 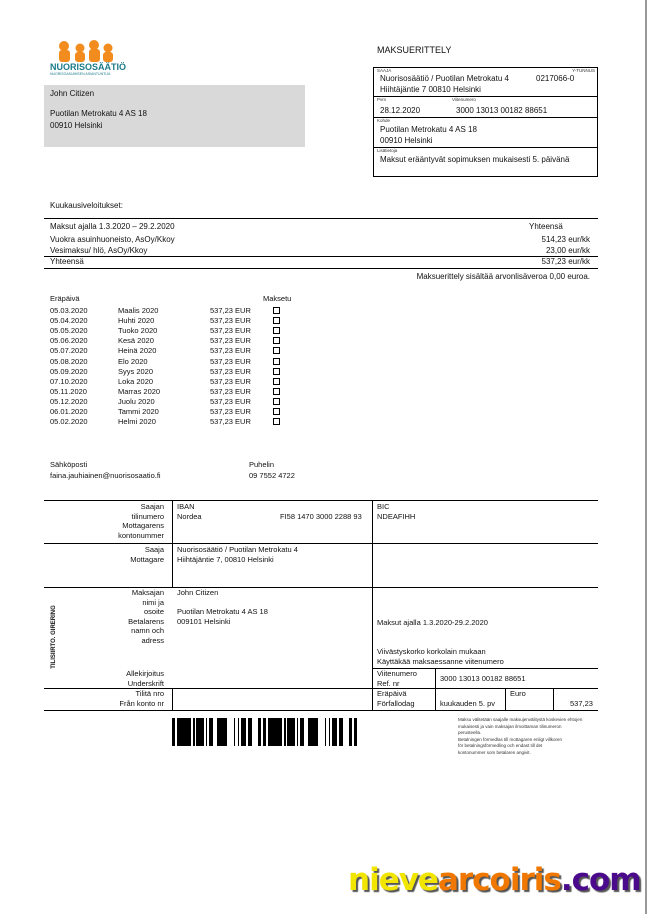 I want to click on schedule-month: Tuoko 2020, so click(x=138, y=331).